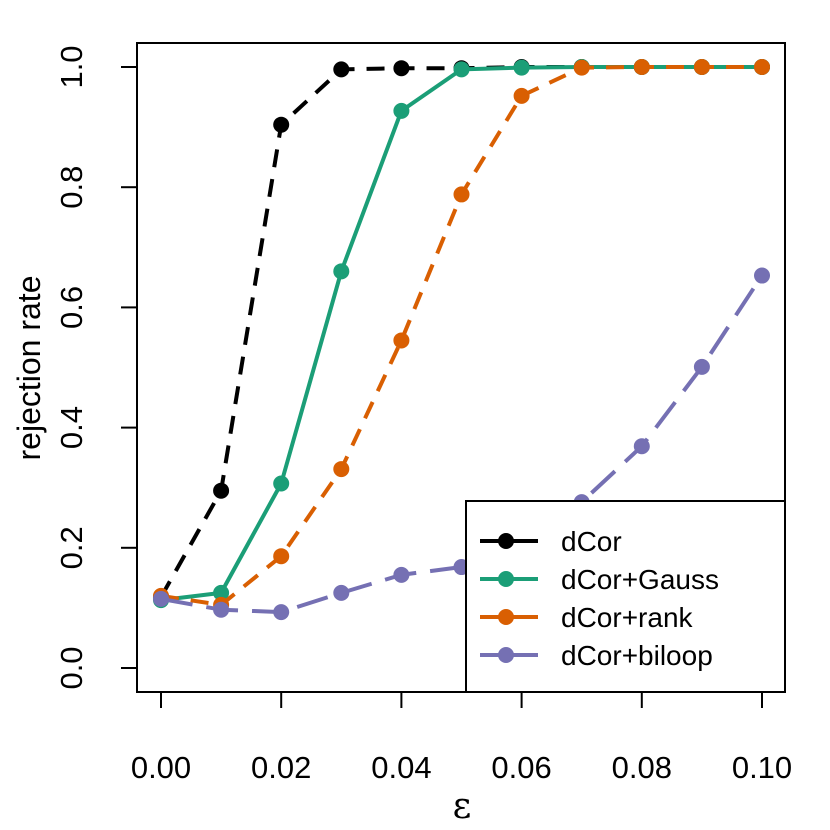 The image size is (830, 830). What do you see at coordinates (29, 368) in the screenshot?
I see `y-axis-title: rejection rate` at bounding box center [29, 368].